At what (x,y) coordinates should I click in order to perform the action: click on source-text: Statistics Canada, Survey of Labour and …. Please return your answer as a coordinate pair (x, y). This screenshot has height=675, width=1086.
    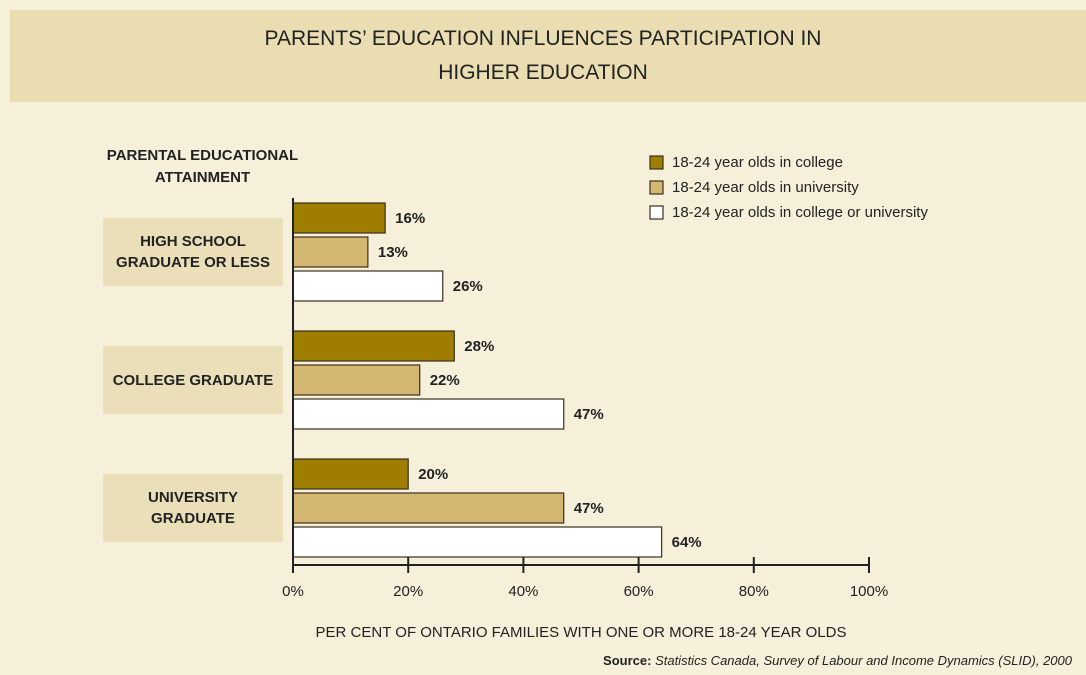
    Looking at the image, I should click on (863, 660).